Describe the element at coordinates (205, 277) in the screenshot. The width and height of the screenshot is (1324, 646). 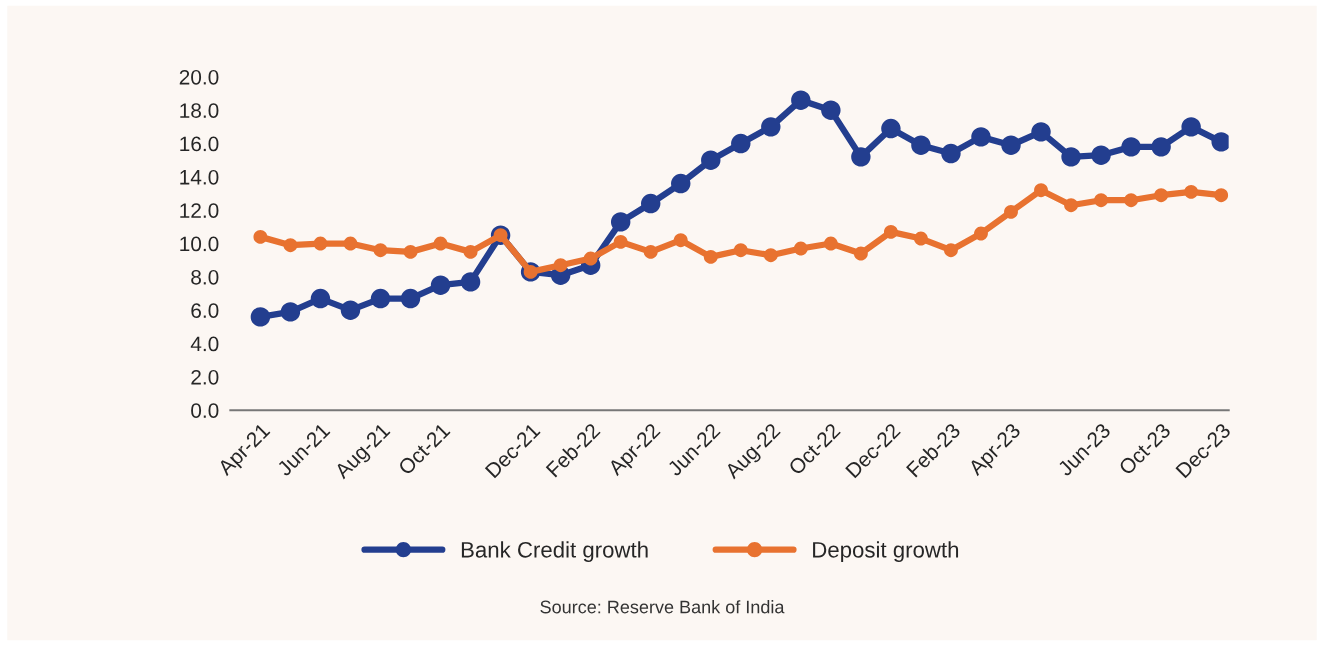
I see `y-tick-label: 8.0` at that location.